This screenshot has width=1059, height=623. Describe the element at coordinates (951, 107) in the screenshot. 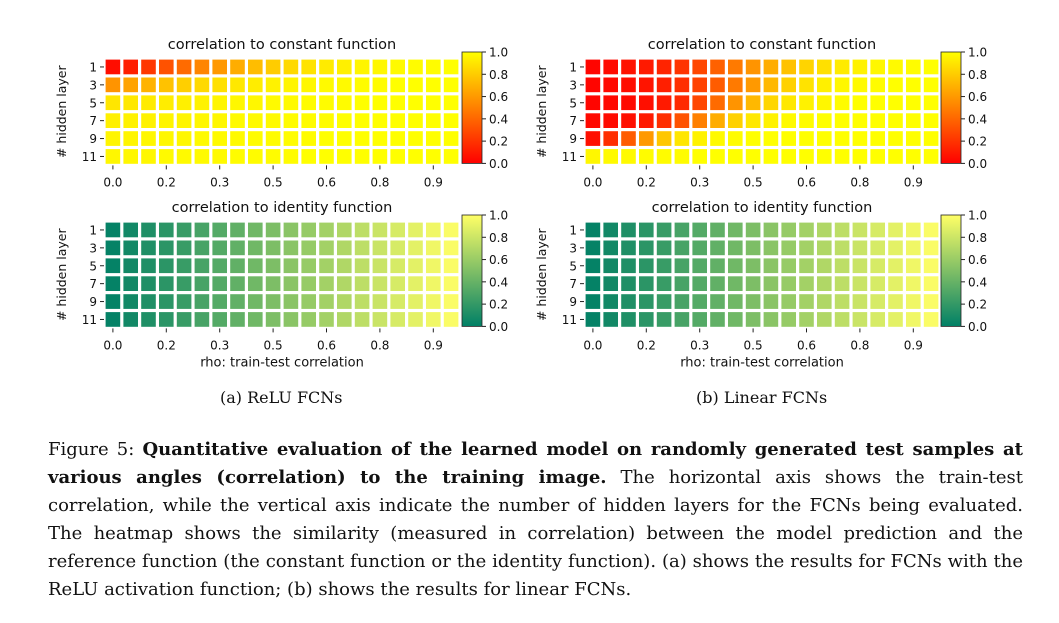

I see `colorbar-frame` at that location.